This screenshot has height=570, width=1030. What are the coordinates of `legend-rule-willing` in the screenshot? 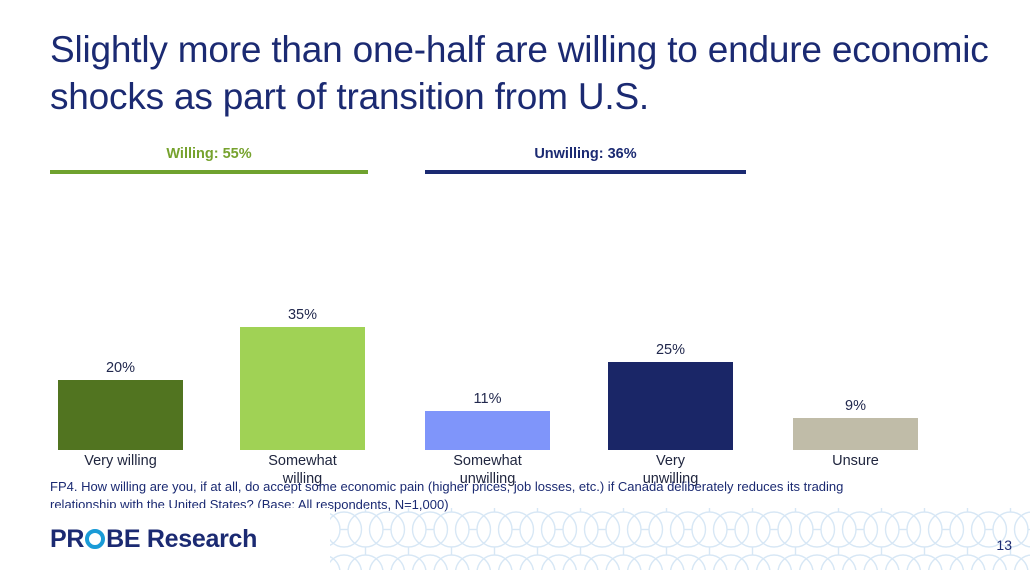 It's located at (209, 172).